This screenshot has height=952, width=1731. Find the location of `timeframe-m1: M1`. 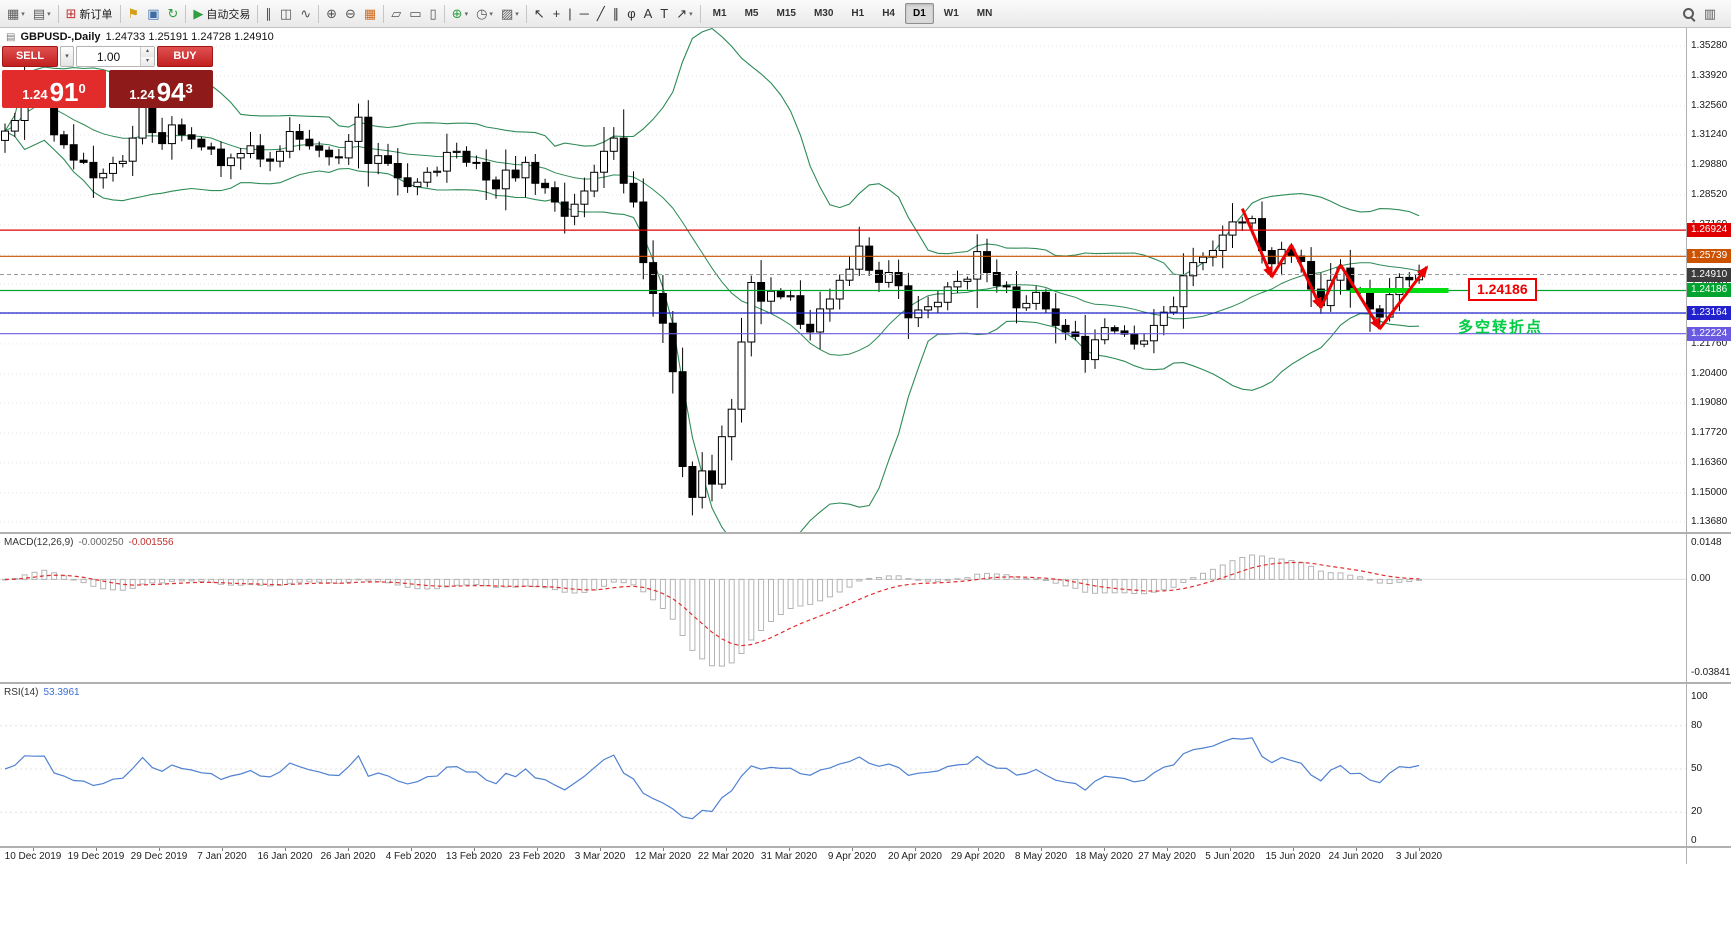

timeframe-m1: M1 is located at coordinates (719, 13).